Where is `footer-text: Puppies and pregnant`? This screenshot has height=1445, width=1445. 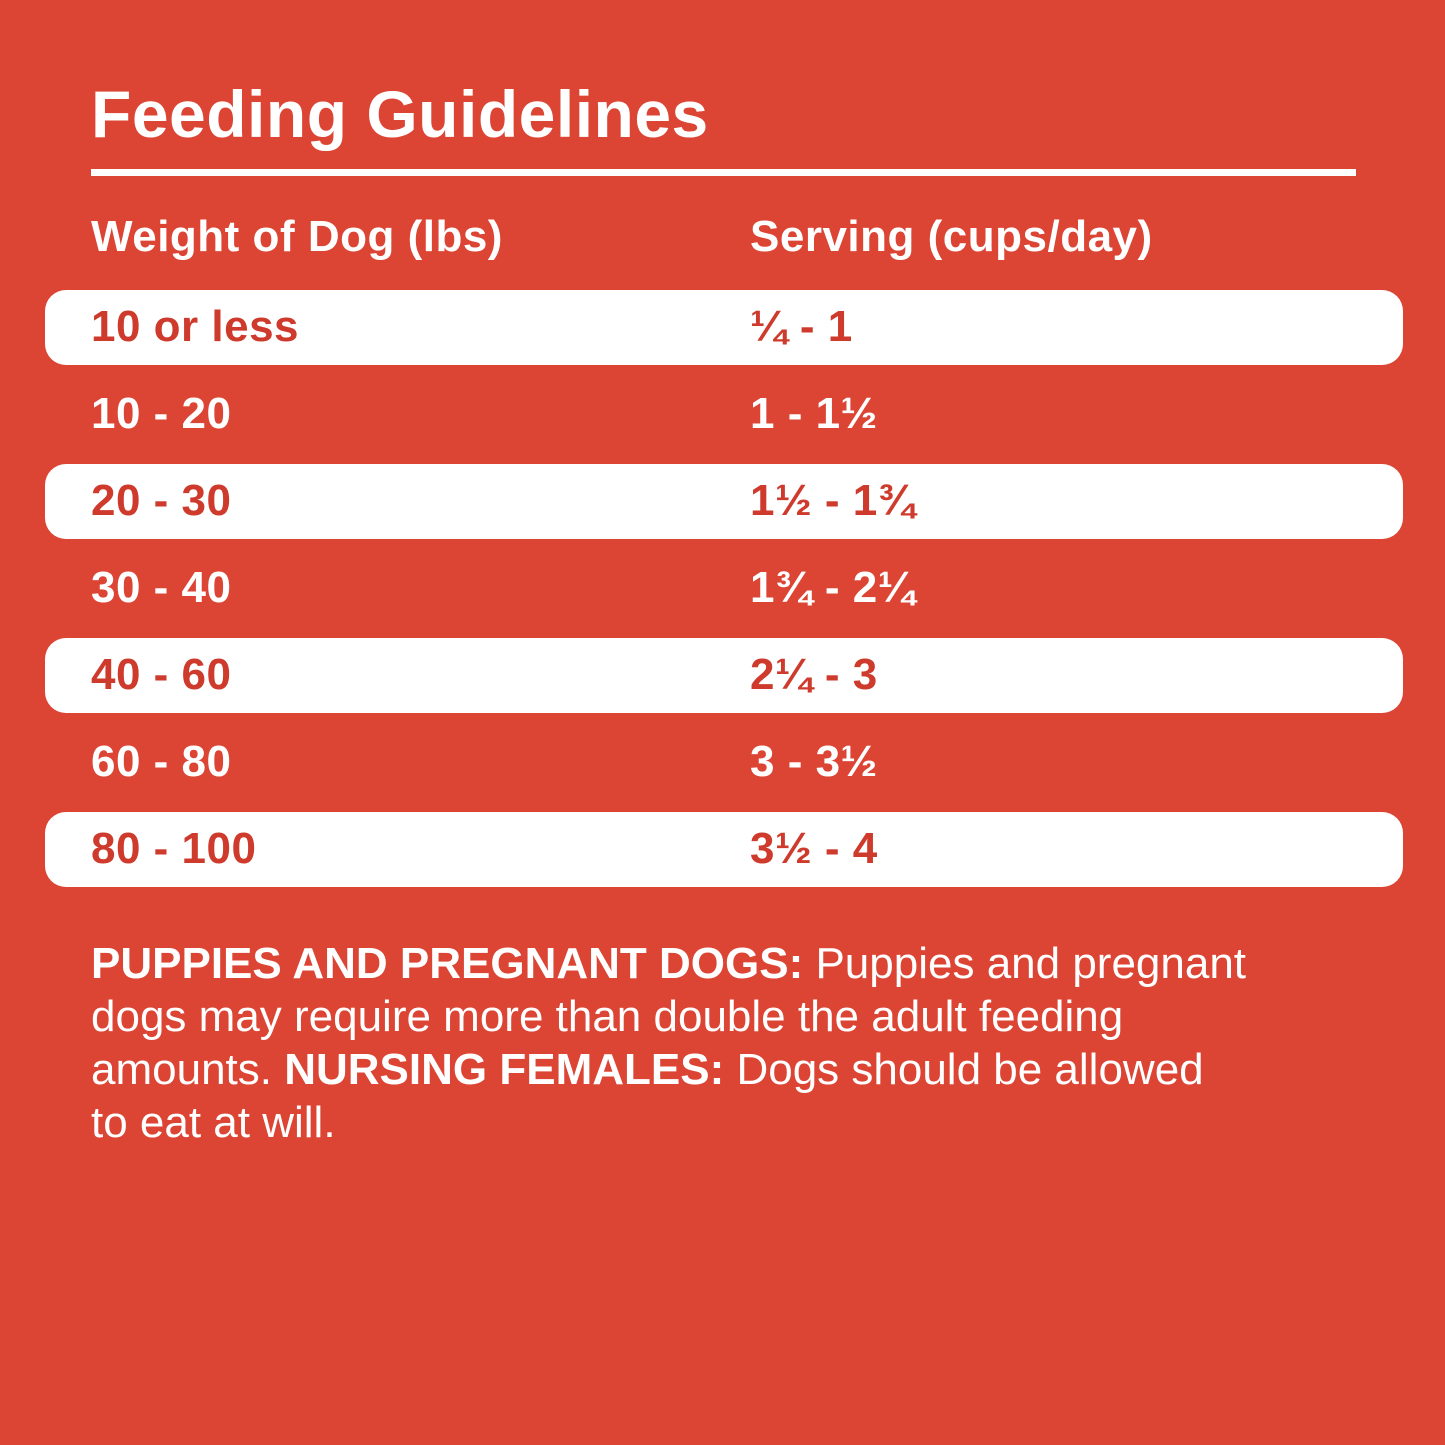 footer-text: Puppies and pregnant is located at coordinates (1025, 963).